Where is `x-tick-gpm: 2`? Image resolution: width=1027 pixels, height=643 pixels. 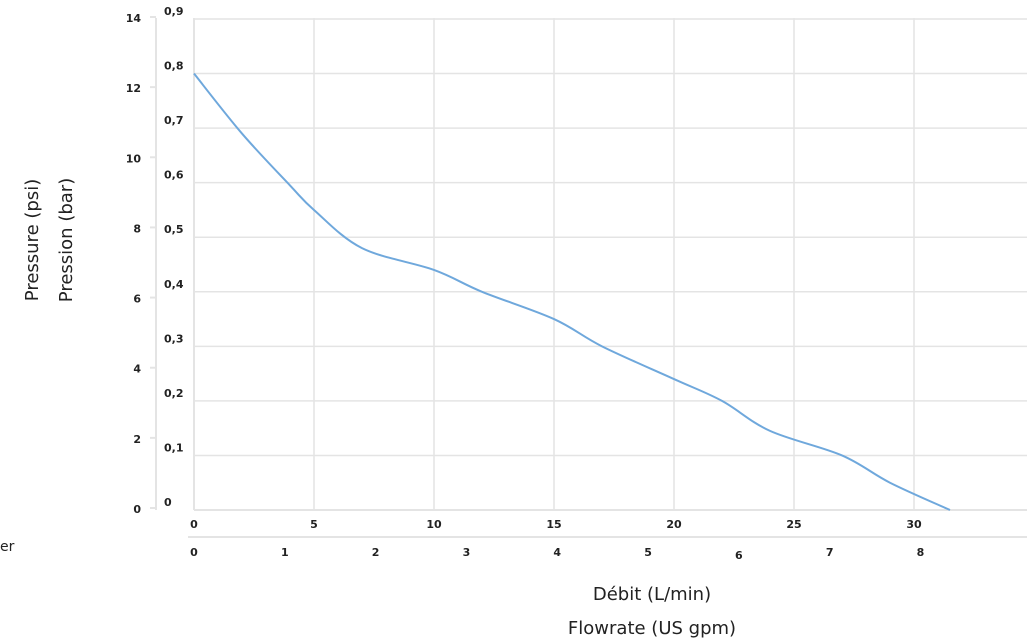
x-tick-gpm: 2 is located at coordinates (376, 552).